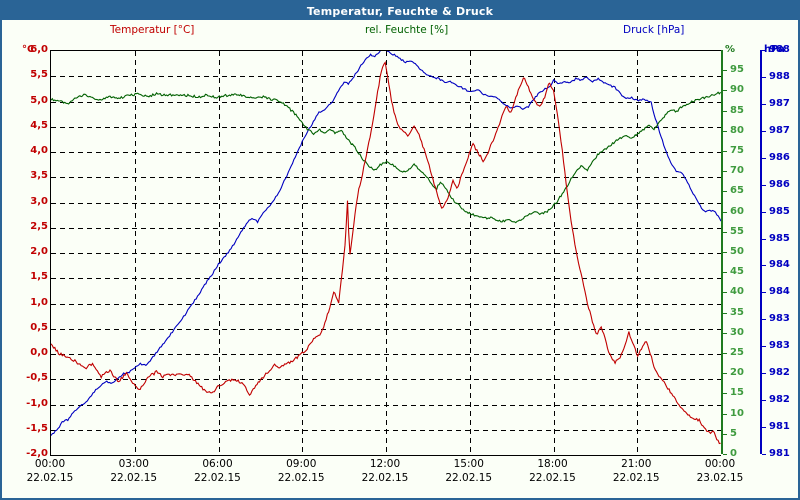  Describe the element at coordinates (737, 70) in the screenshot. I see `humidity-tick-label: 95` at that location.